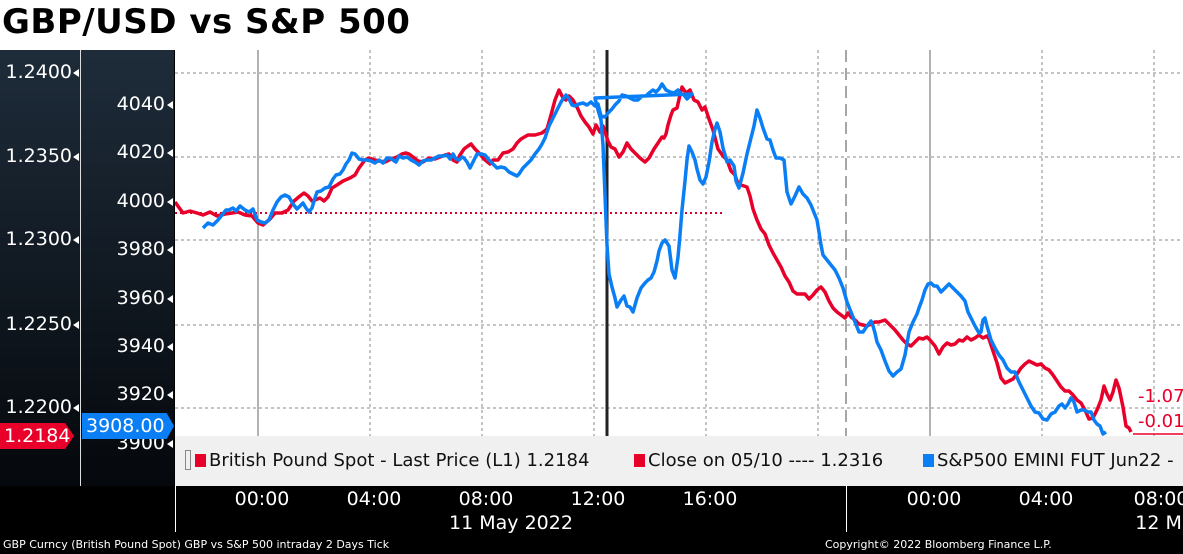  Describe the element at coordinates (188, 460) in the screenshot. I see `legend-pin-icon` at that location.